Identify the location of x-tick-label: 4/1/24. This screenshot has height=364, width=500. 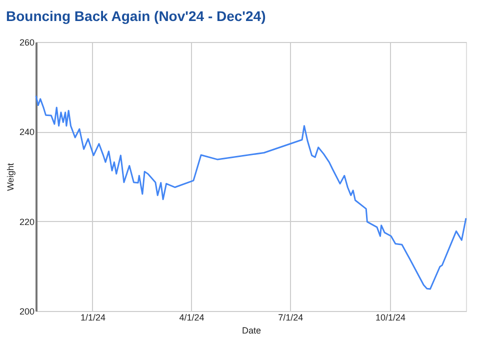
(191, 317).